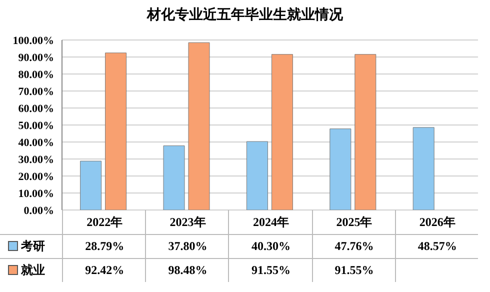 Image resolution: width=490 pixels, height=292 pixels. I want to click on data-label: 28.79%, so click(104, 246).